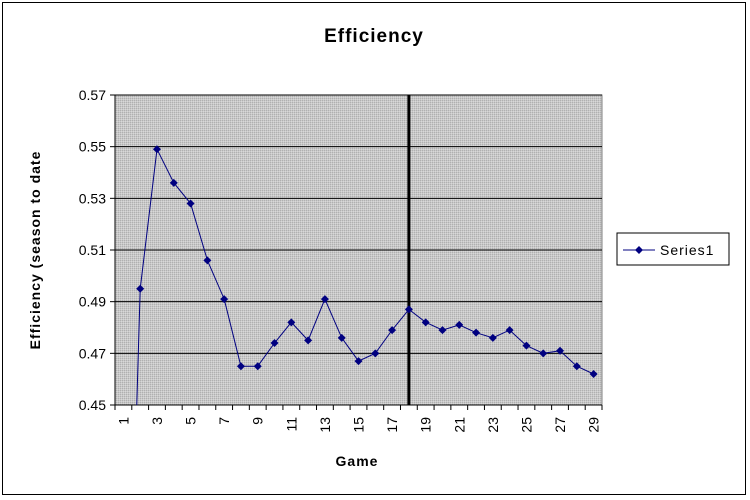 Image resolution: width=750 pixels, height=500 pixels. What do you see at coordinates (123, 421) in the screenshot?
I see `x-tick-label: 1` at bounding box center [123, 421].